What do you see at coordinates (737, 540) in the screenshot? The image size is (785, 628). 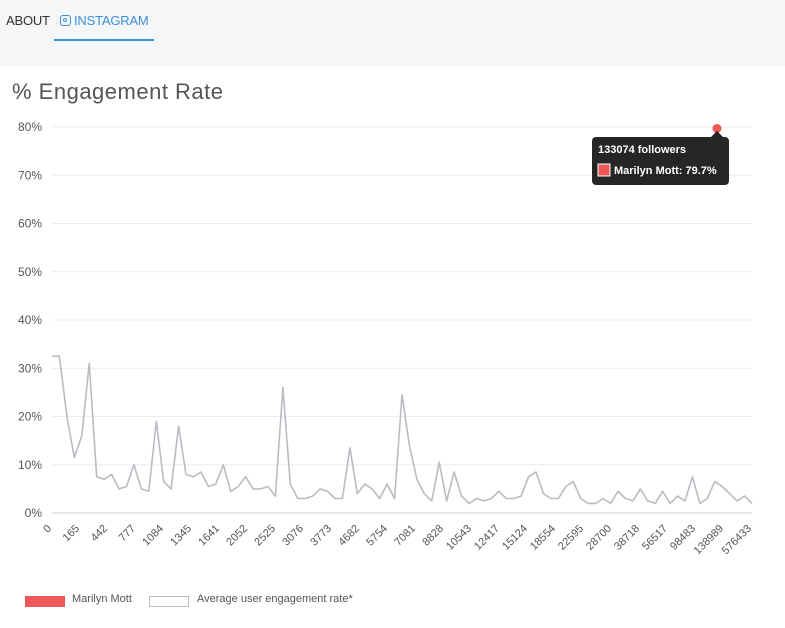 I see `x-tick-label: 576433` at bounding box center [737, 540].